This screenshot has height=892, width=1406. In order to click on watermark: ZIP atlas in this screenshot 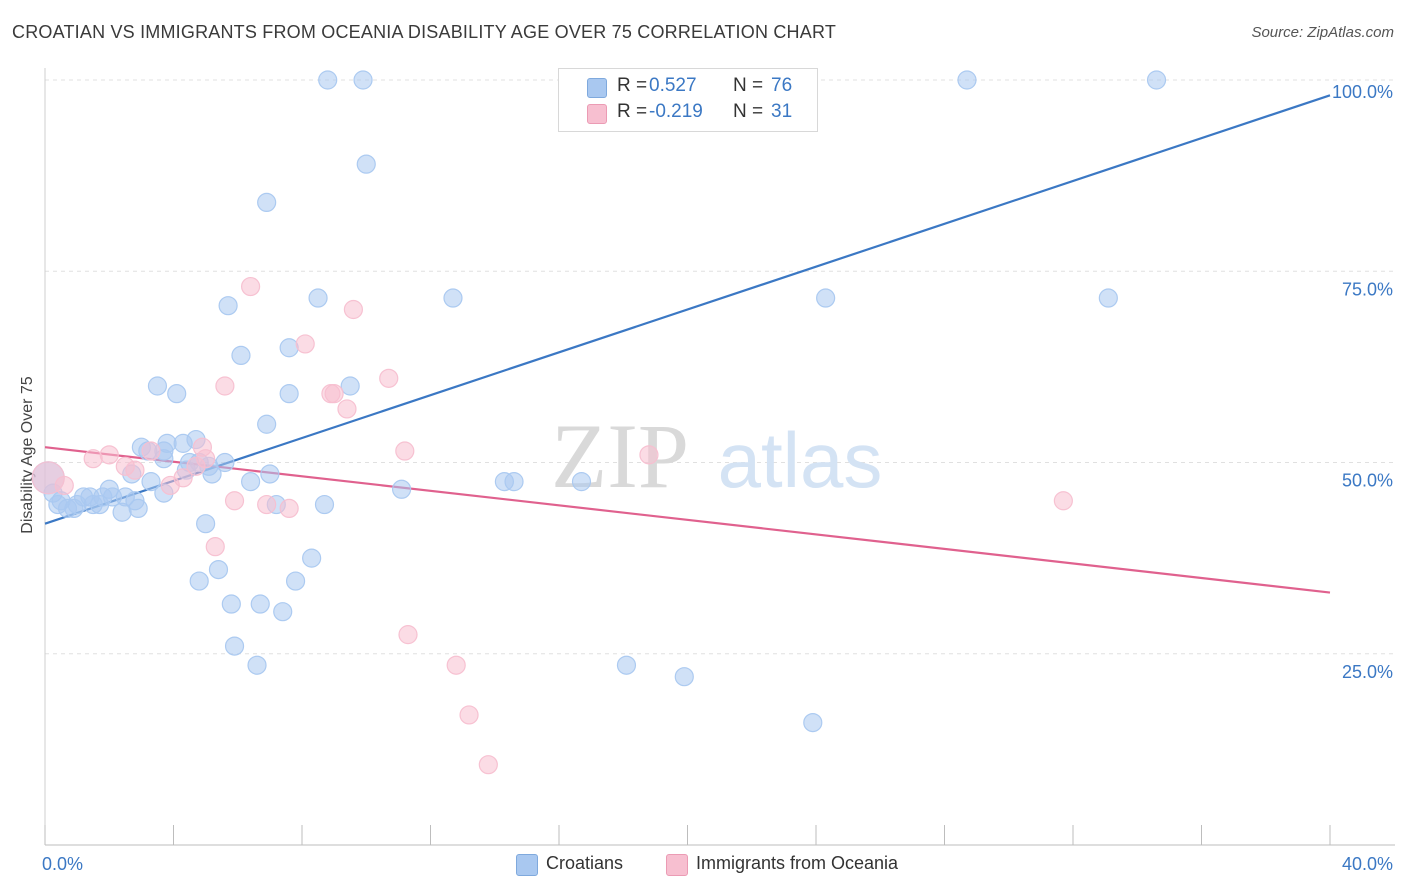, I will do `click(716, 456)`.